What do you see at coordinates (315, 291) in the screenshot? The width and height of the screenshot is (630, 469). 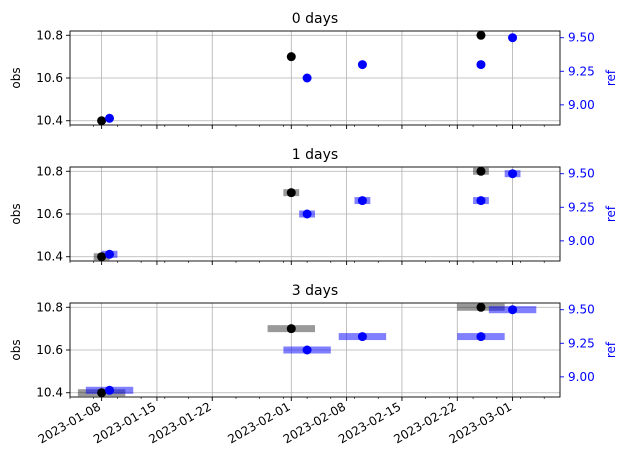 I see `panel-title: 3 days` at bounding box center [315, 291].